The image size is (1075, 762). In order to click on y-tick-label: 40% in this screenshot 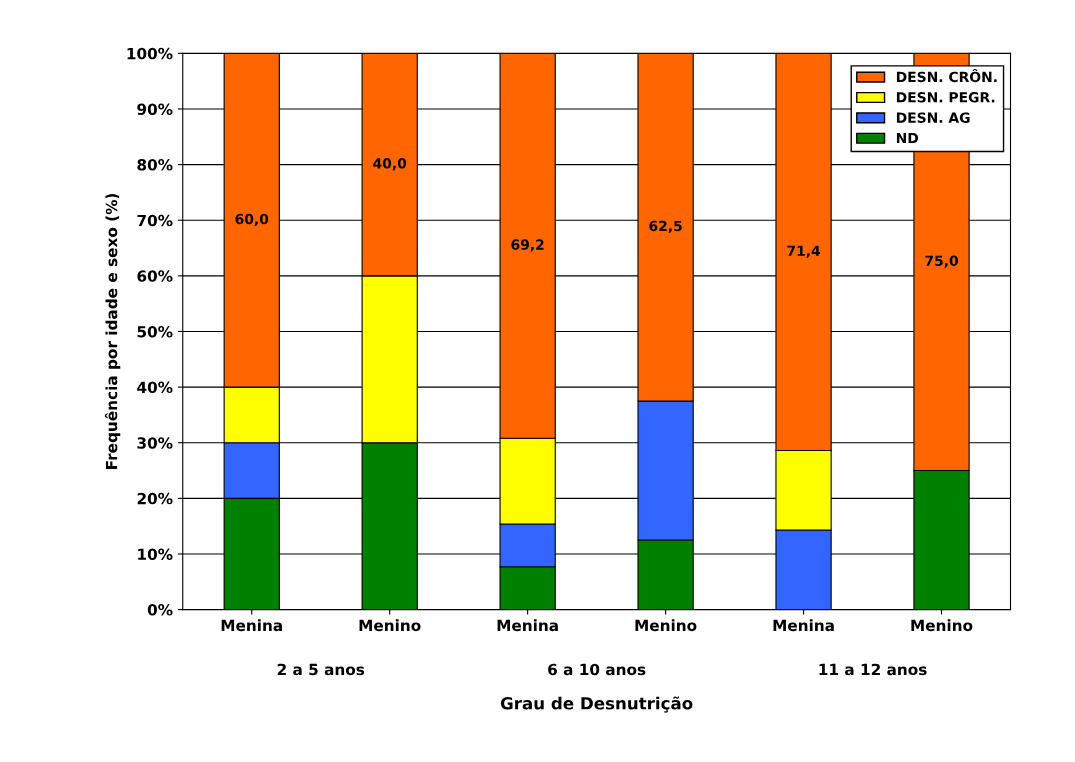, I will do `click(155, 387)`.